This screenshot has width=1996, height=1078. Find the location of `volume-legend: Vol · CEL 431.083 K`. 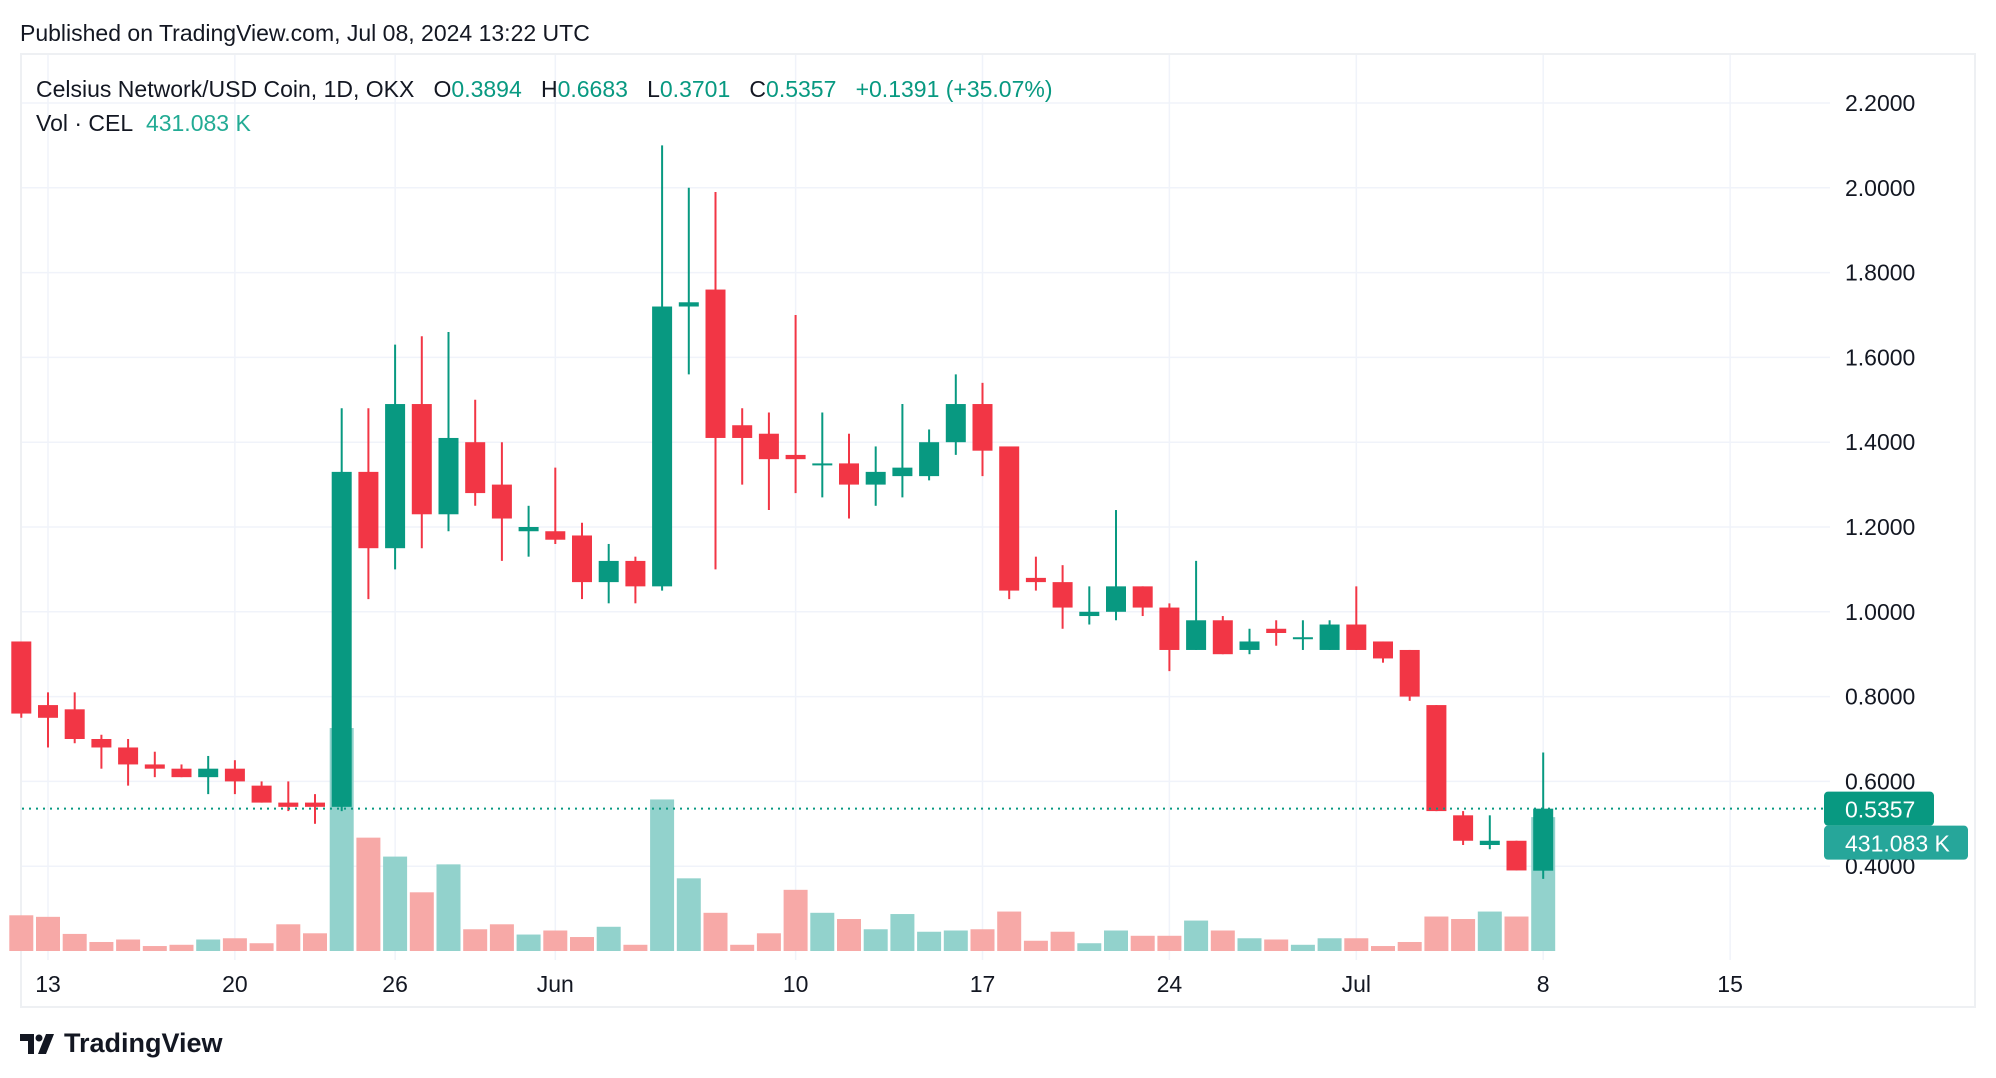

volume-legend: Vol · CEL 431.083 K is located at coordinates (143, 123).